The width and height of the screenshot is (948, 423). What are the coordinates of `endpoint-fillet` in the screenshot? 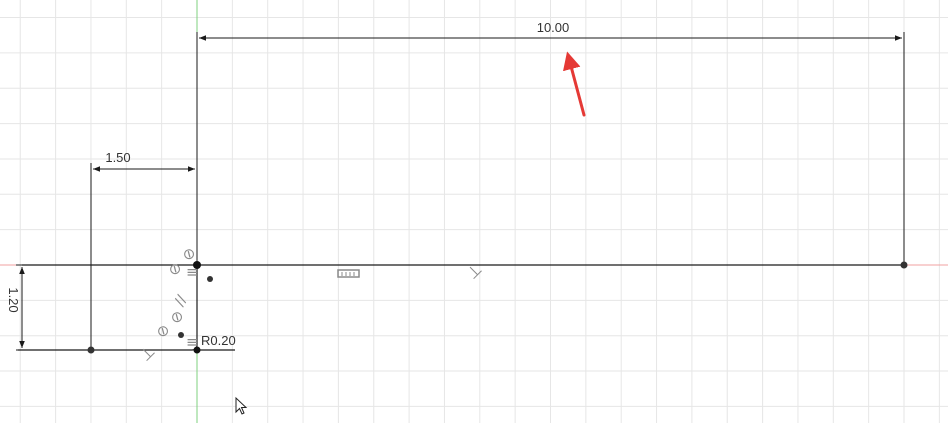 It's located at (197, 350).